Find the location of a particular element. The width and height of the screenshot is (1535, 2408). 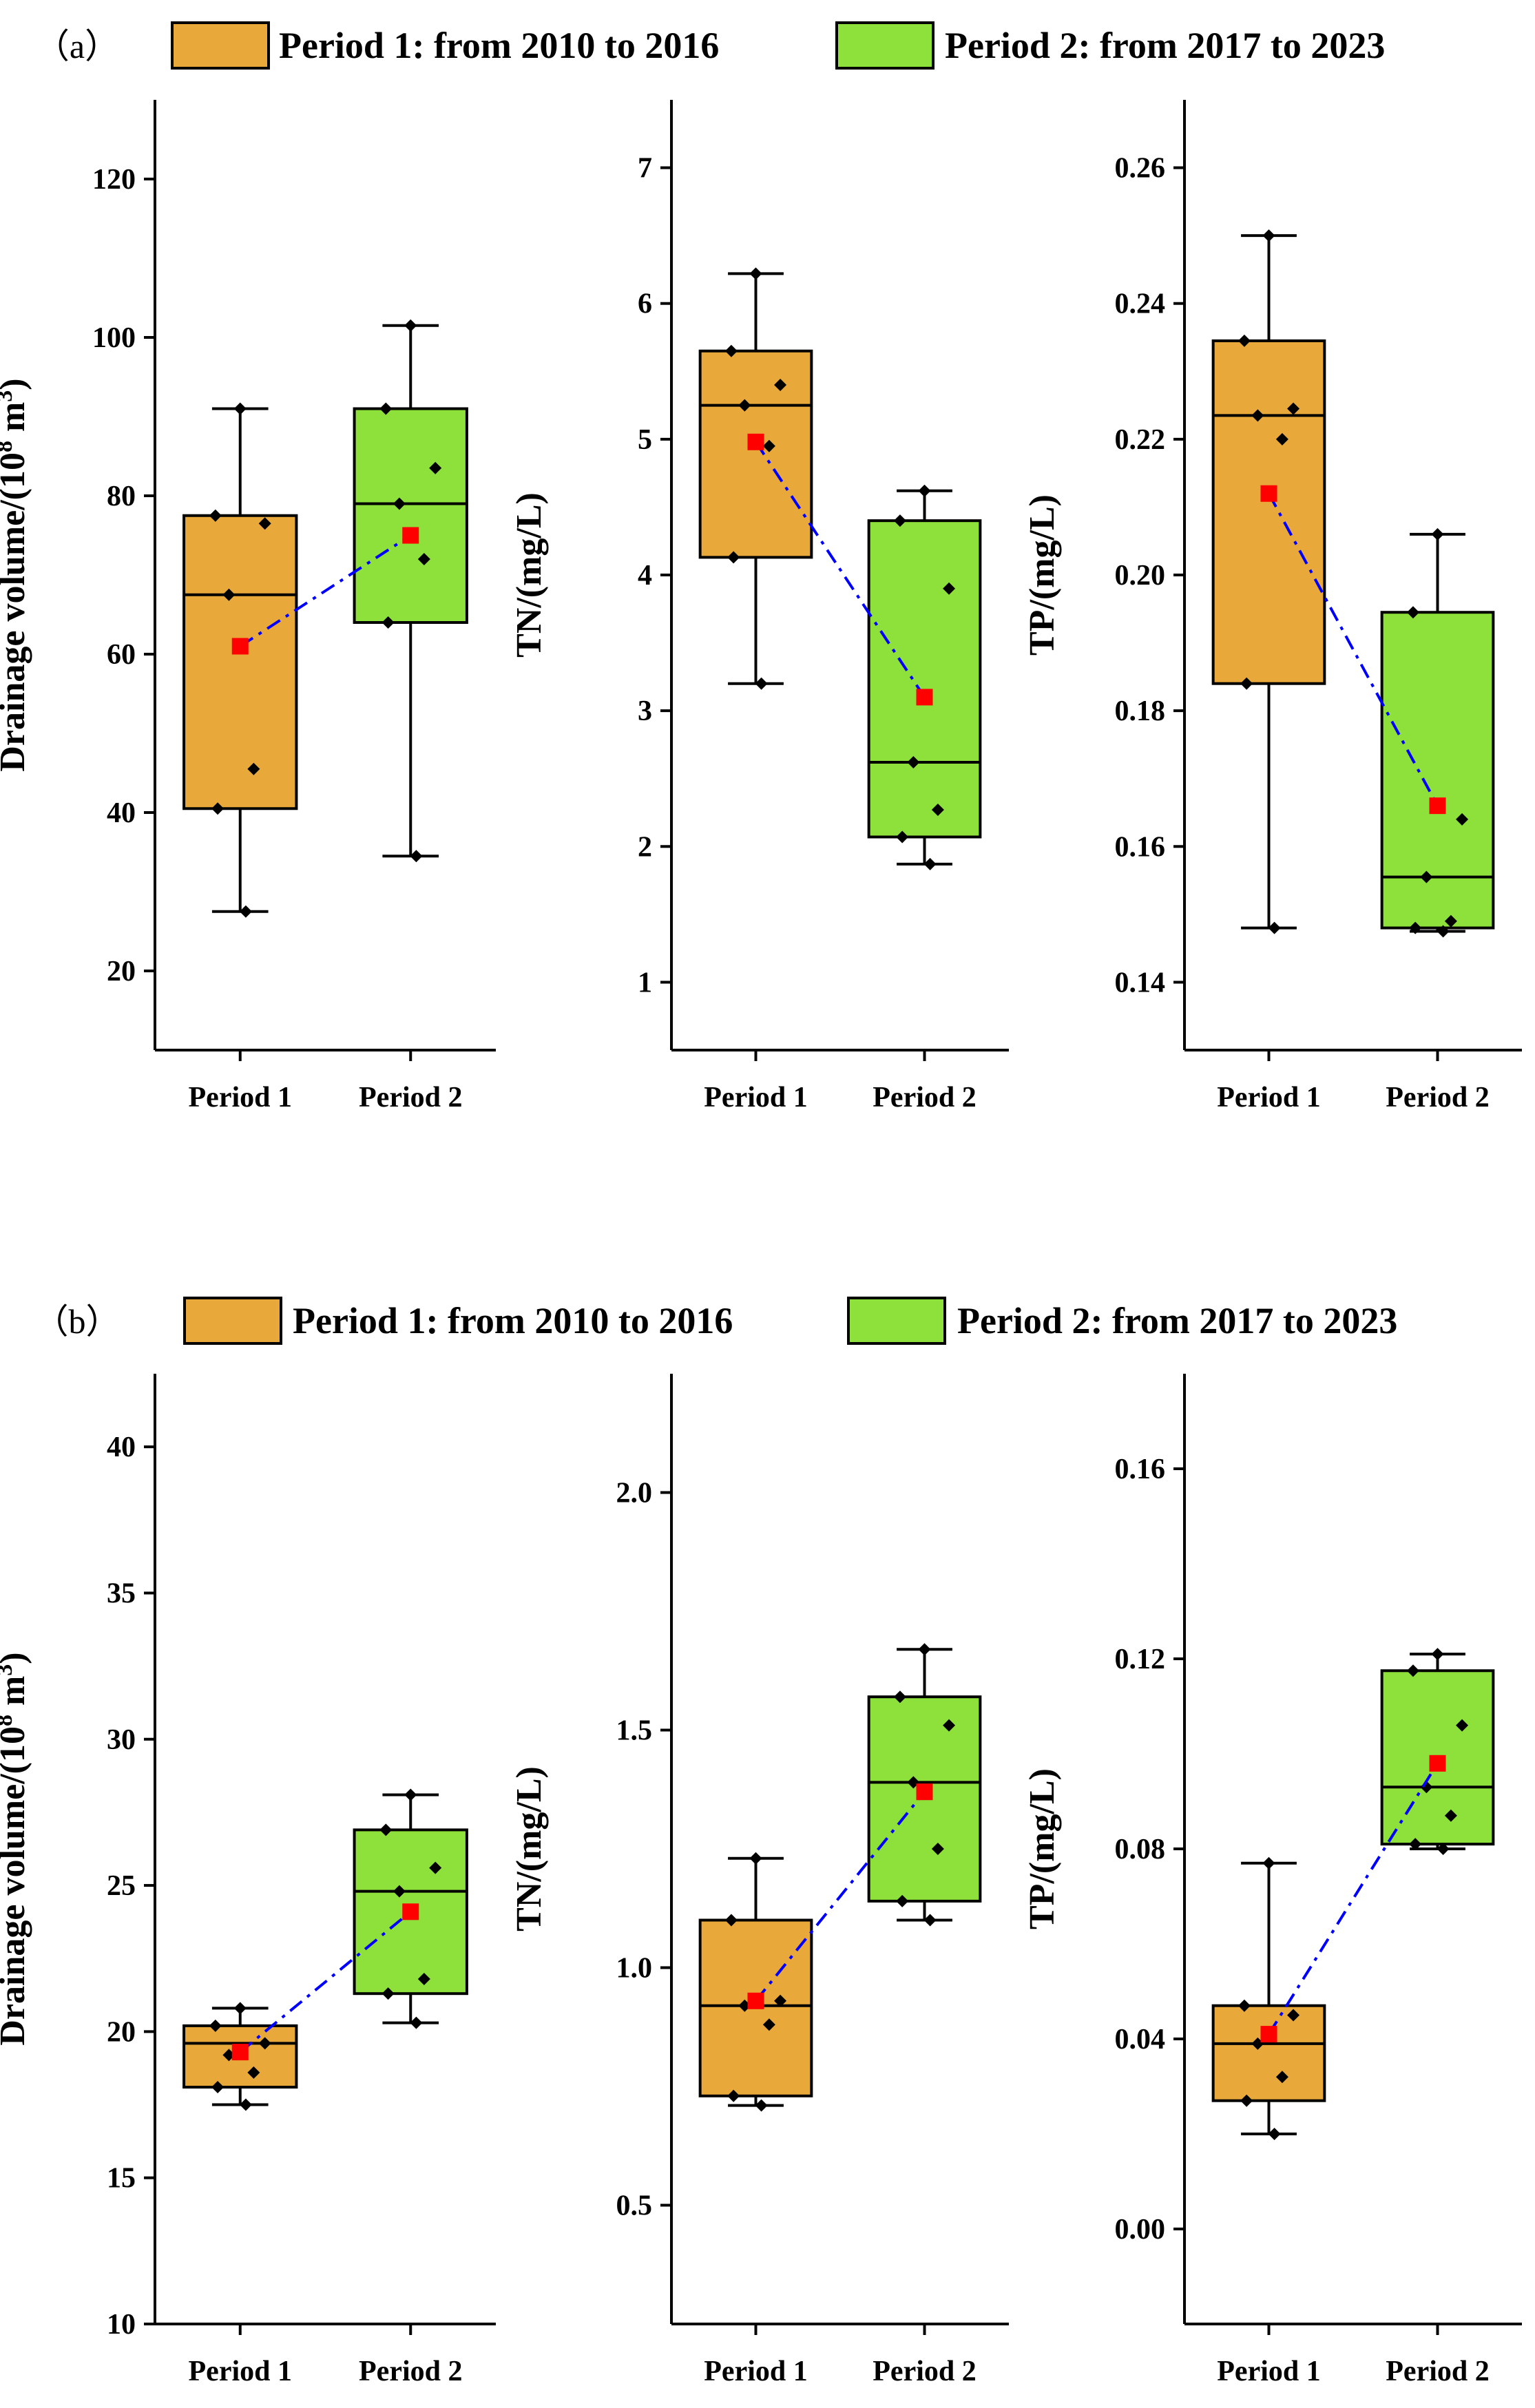

y-tick-label: 35 is located at coordinates (121, 1593).